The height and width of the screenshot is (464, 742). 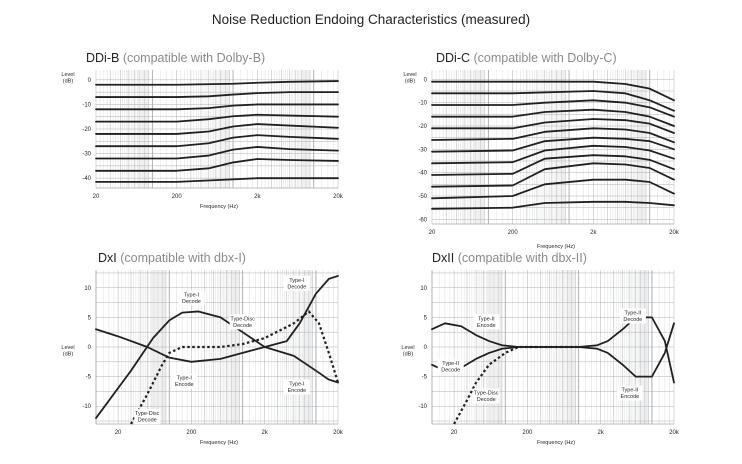 I want to click on panel-title-ddic: DDi-C (compatible with Dolby-C), so click(x=526, y=58).